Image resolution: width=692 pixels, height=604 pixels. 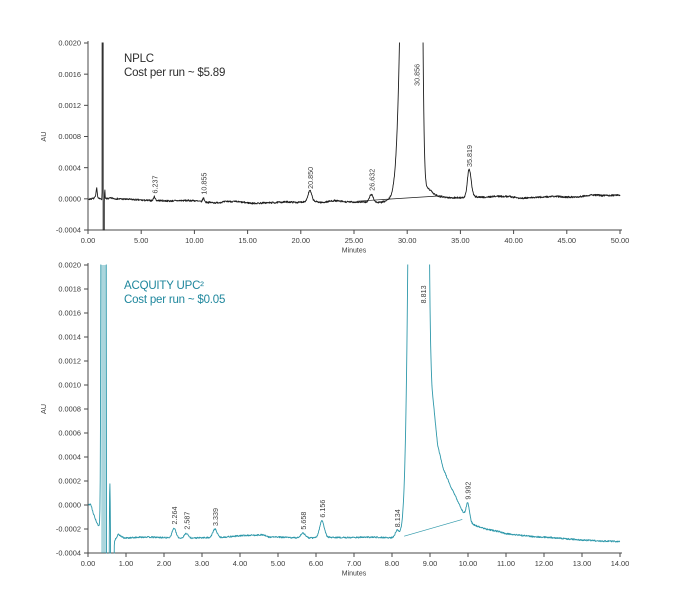 I want to click on svg-text: 6.156, so click(x=322, y=509).